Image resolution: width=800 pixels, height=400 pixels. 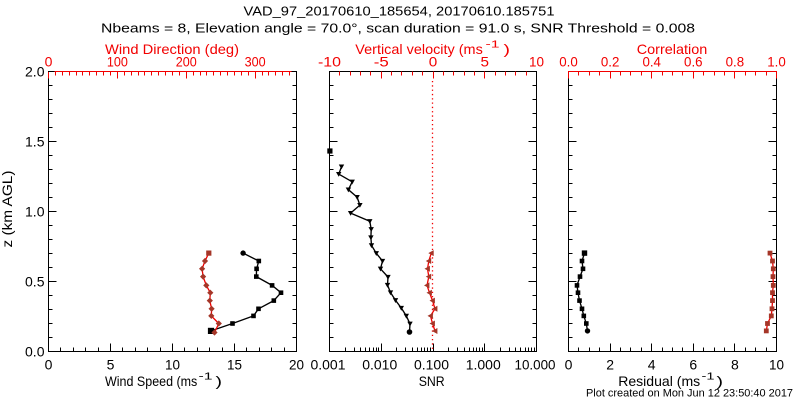 What do you see at coordinates (652, 365) in the screenshot?
I see `svg-text: 4` at bounding box center [652, 365].